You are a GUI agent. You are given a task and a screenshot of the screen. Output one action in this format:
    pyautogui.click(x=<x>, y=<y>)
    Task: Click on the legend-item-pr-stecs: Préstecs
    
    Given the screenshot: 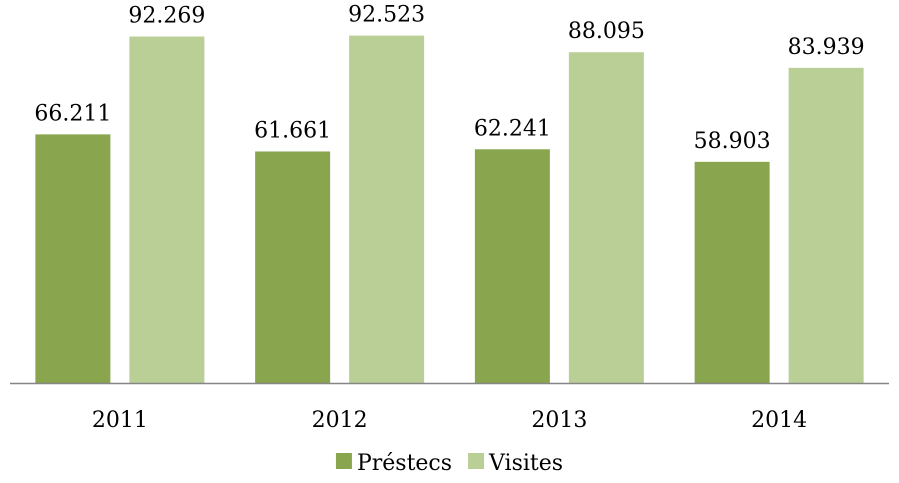 What is the action you would take?
    pyautogui.click(x=393, y=463)
    